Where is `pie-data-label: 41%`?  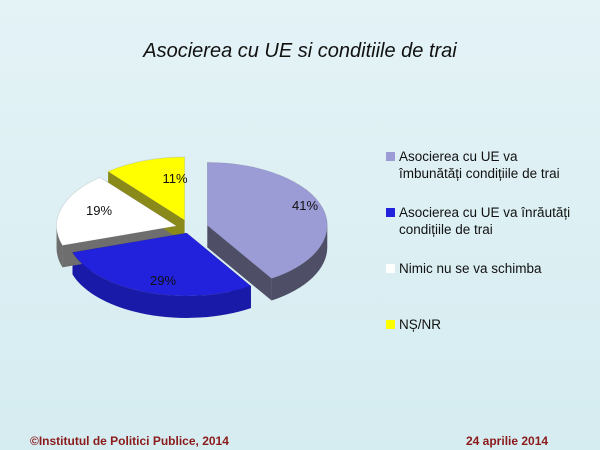 pie-data-label: 41% is located at coordinates (305, 205).